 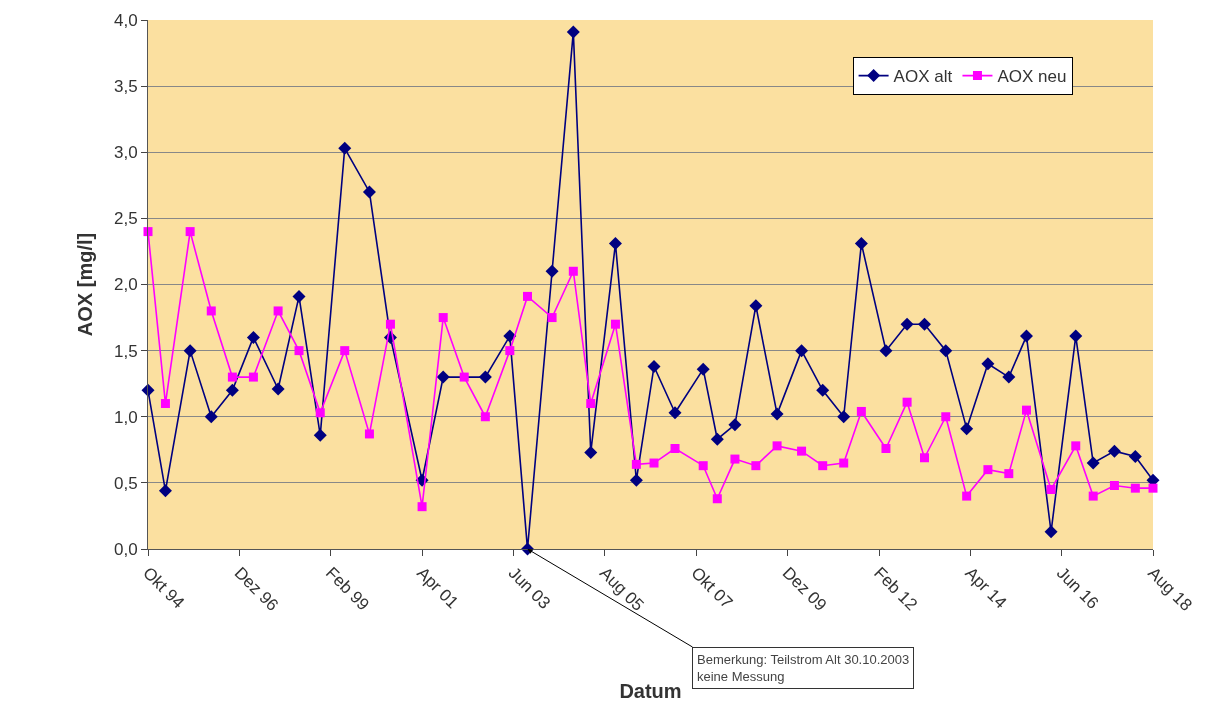 What do you see at coordinates (125, 87) in the screenshot?
I see `y-tick-label: 3,5` at bounding box center [125, 87].